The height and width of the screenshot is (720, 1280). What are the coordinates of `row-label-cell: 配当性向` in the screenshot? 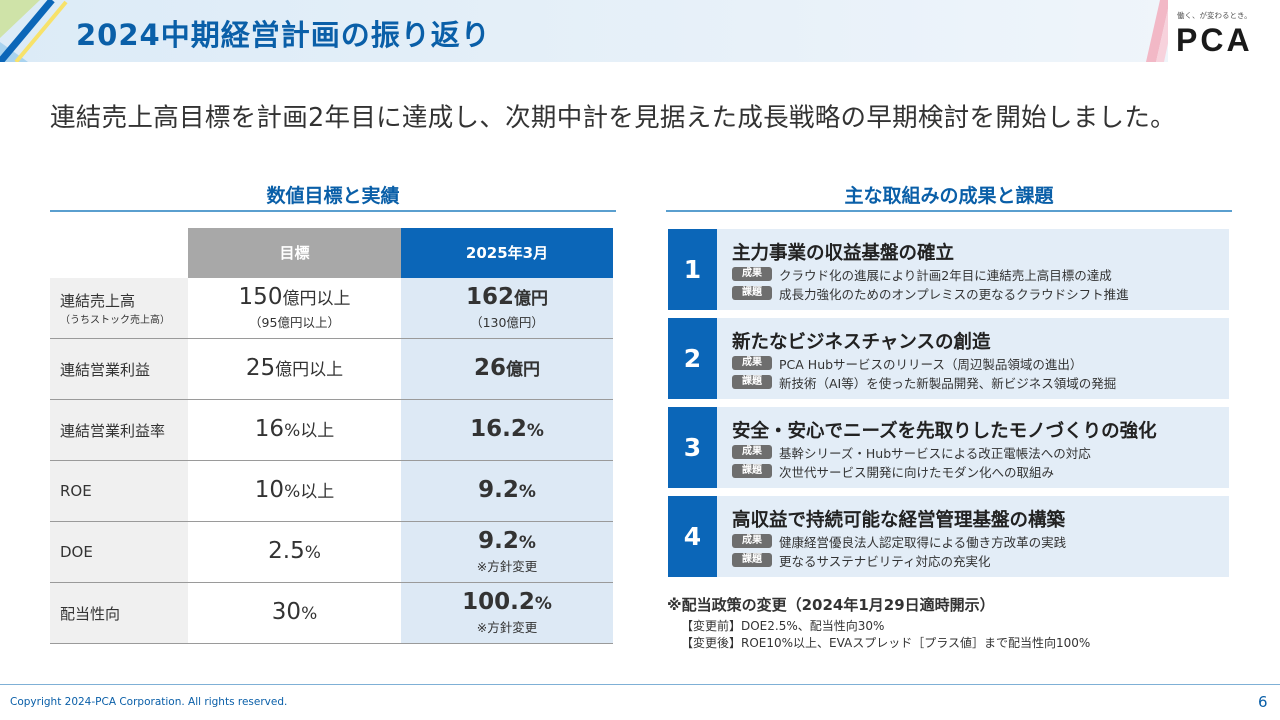 It's located at (119, 613).